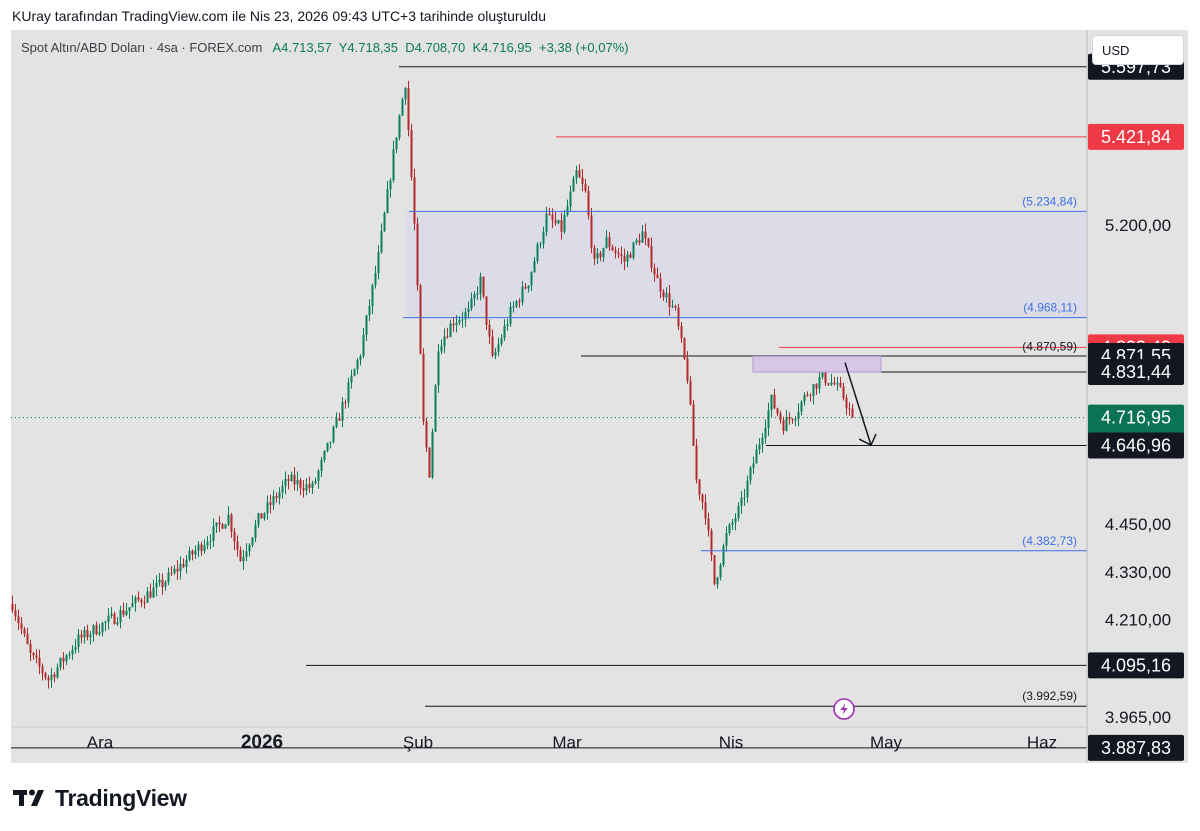 This screenshot has width=1200, height=831. Describe the element at coordinates (817, 364) in the screenshot. I see `resistance-box` at that location.